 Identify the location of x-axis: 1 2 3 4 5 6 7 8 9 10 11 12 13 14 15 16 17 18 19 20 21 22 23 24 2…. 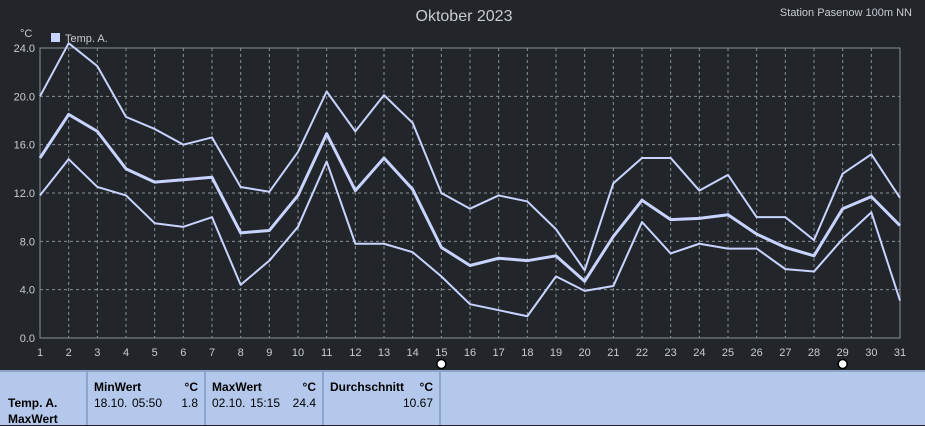
(471, 353).